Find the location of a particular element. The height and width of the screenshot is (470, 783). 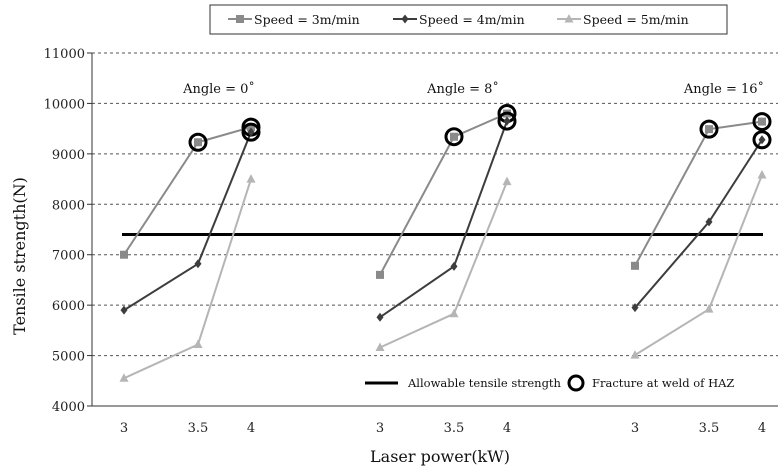

y-tick-label: 8000 is located at coordinates (68, 205).